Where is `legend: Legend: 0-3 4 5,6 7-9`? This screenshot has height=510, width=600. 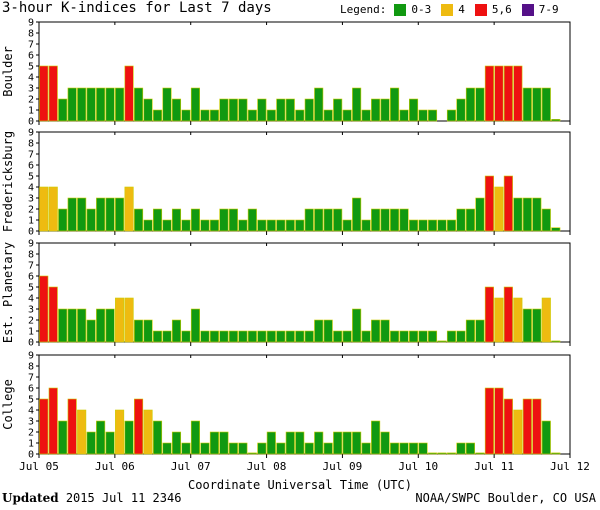 legend: Legend: 0-3 4 5,6 7-9 is located at coordinates (454, 9).